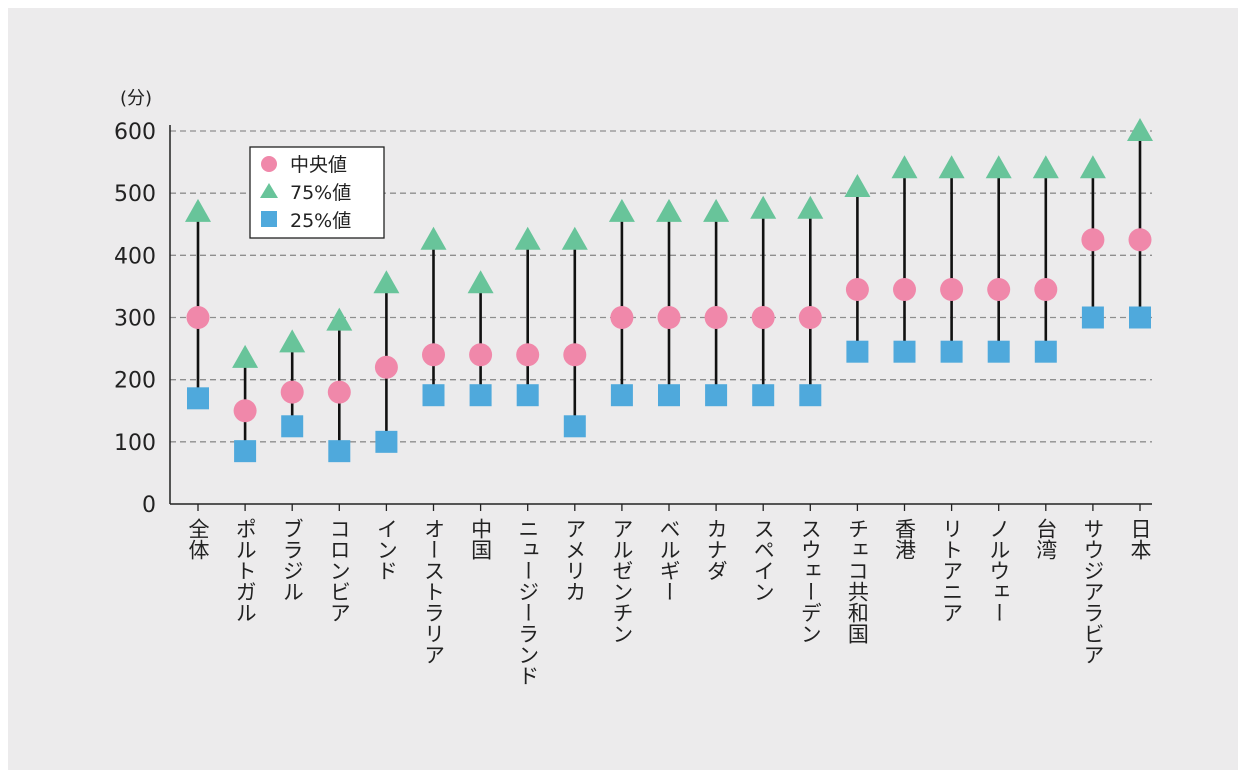  What do you see at coordinates (318, 165) in the screenshot?
I see `legend-median-label: 中央値` at bounding box center [318, 165].